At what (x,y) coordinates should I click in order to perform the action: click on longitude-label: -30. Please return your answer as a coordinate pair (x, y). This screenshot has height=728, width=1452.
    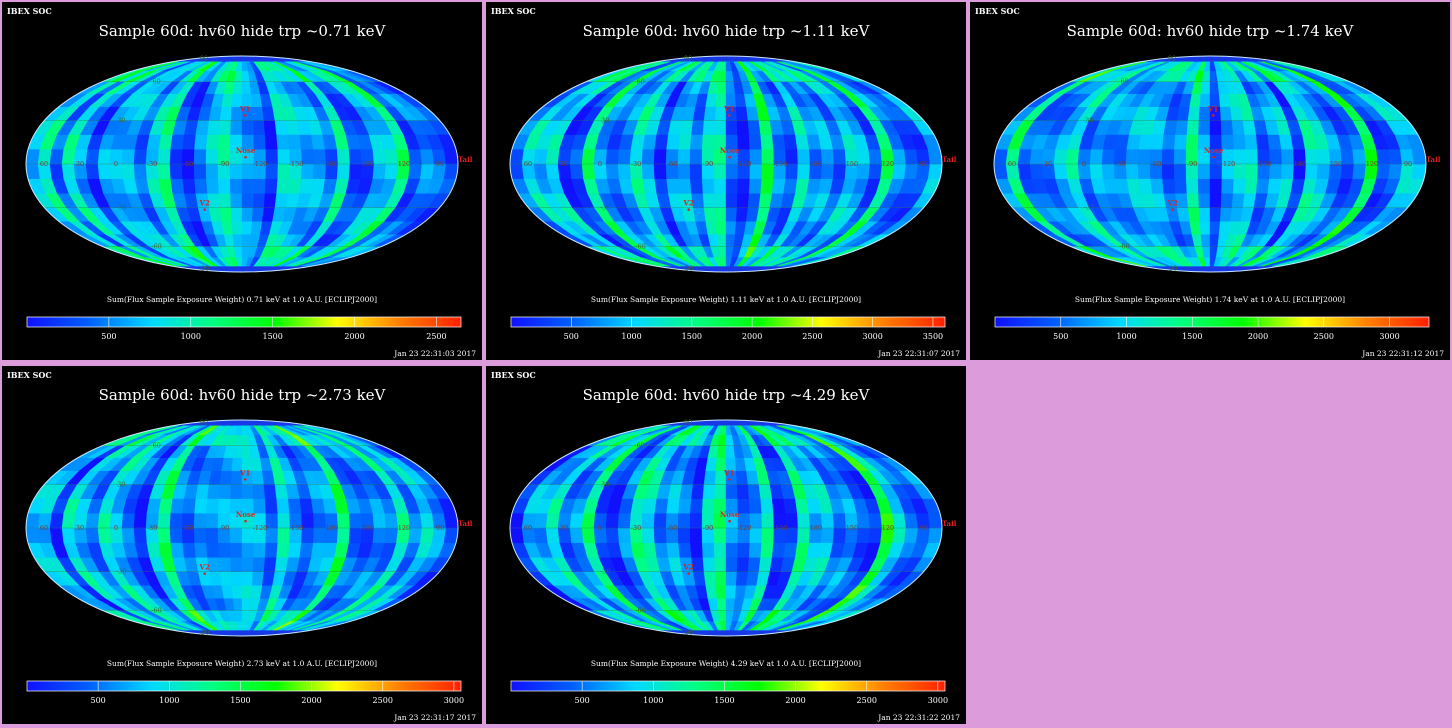
    Looking at the image, I should click on (152, 164).